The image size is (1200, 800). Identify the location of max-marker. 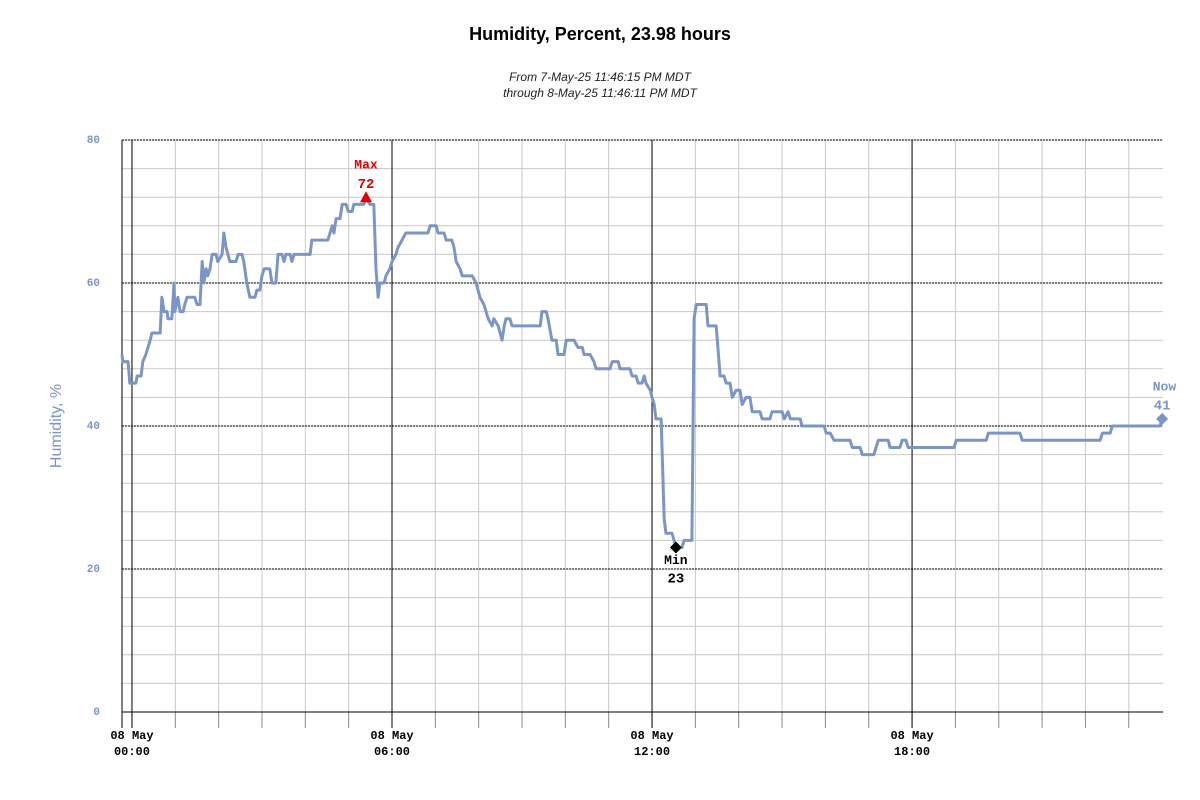
(365, 197).